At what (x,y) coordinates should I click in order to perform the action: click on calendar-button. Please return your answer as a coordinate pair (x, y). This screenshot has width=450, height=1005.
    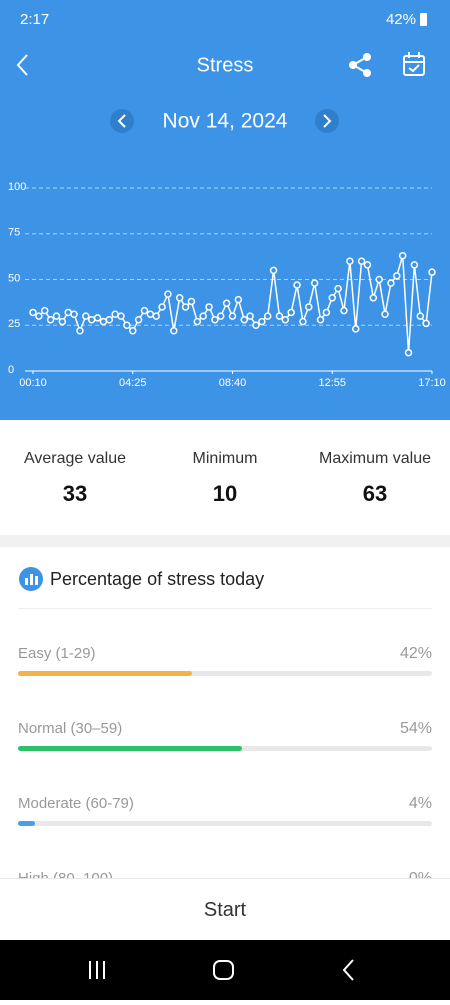
    Looking at the image, I should click on (414, 64).